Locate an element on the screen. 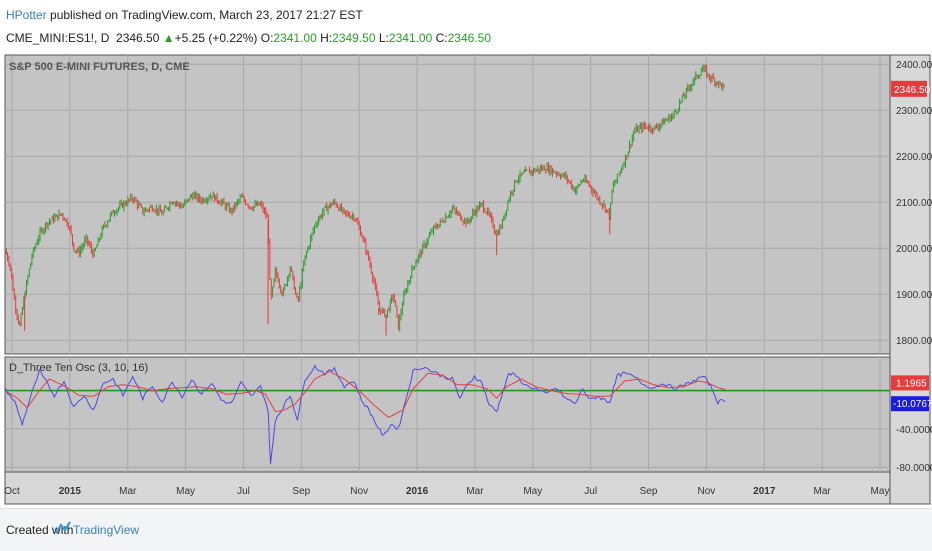 The height and width of the screenshot is (551, 932). open-value: 2341.00 is located at coordinates (295, 38).